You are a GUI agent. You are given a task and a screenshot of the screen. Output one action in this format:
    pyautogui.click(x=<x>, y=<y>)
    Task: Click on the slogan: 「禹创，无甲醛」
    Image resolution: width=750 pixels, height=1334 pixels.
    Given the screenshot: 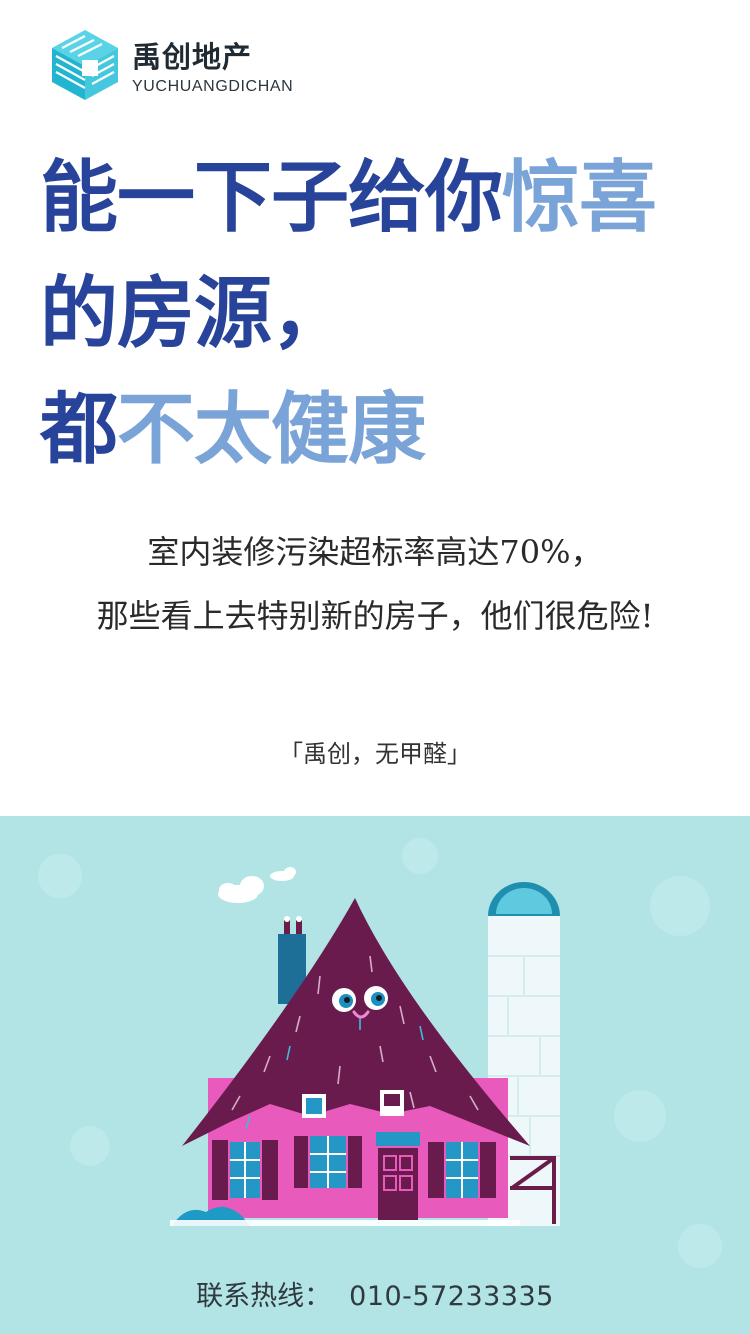 What is the action you would take?
    pyautogui.click(x=375, y=754)
    